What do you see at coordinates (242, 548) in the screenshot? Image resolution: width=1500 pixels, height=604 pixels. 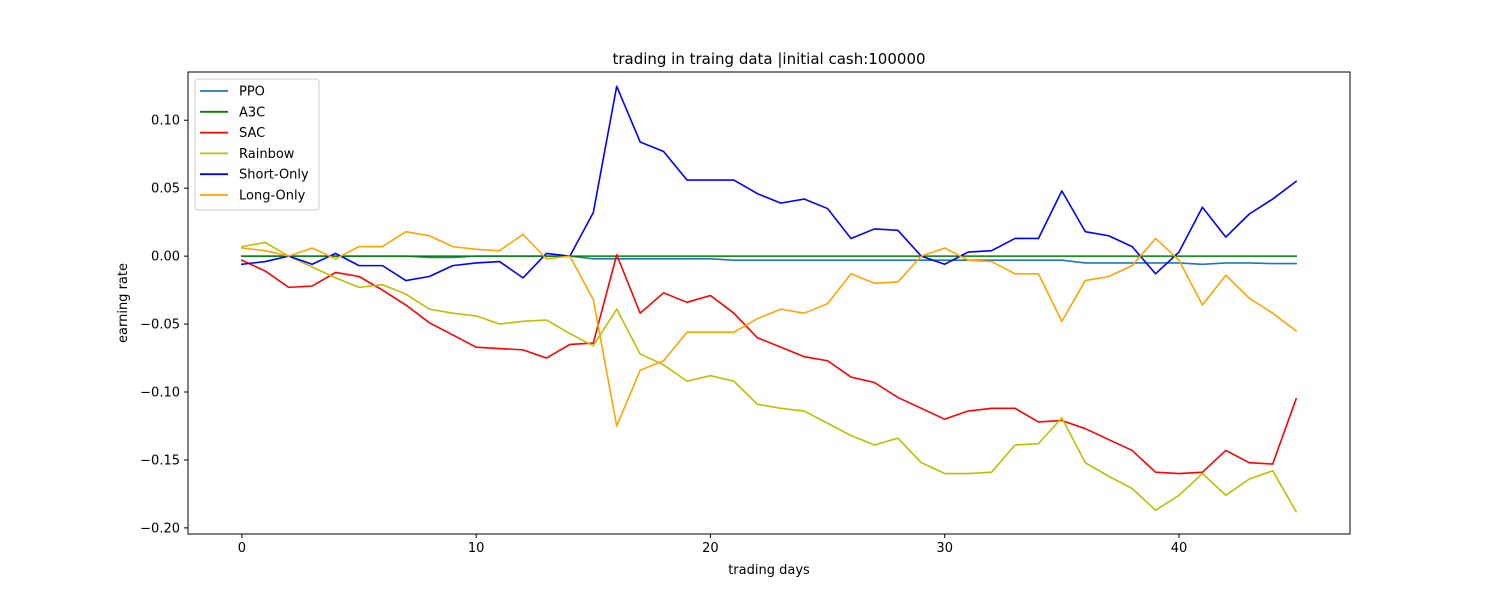 I see `x-tick-label: 0` at bounding box center [242, 548].